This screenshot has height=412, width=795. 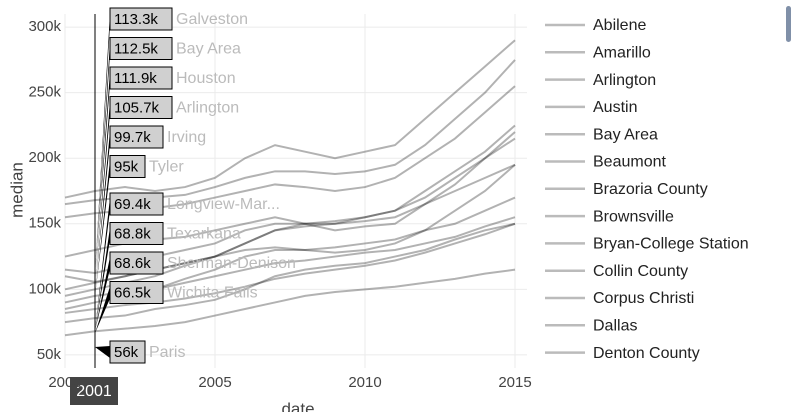 I want to click on y-tick-label: 250k, so click(x=44, y=92).